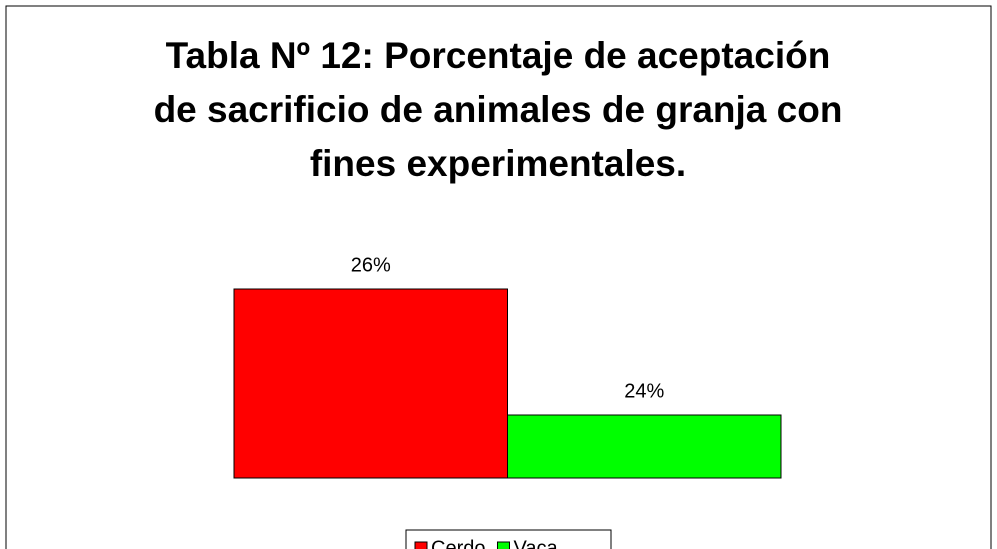 This screenshot has width=997, height=549. I want to click on chart-title: fines experimentales., so click(498, 163).